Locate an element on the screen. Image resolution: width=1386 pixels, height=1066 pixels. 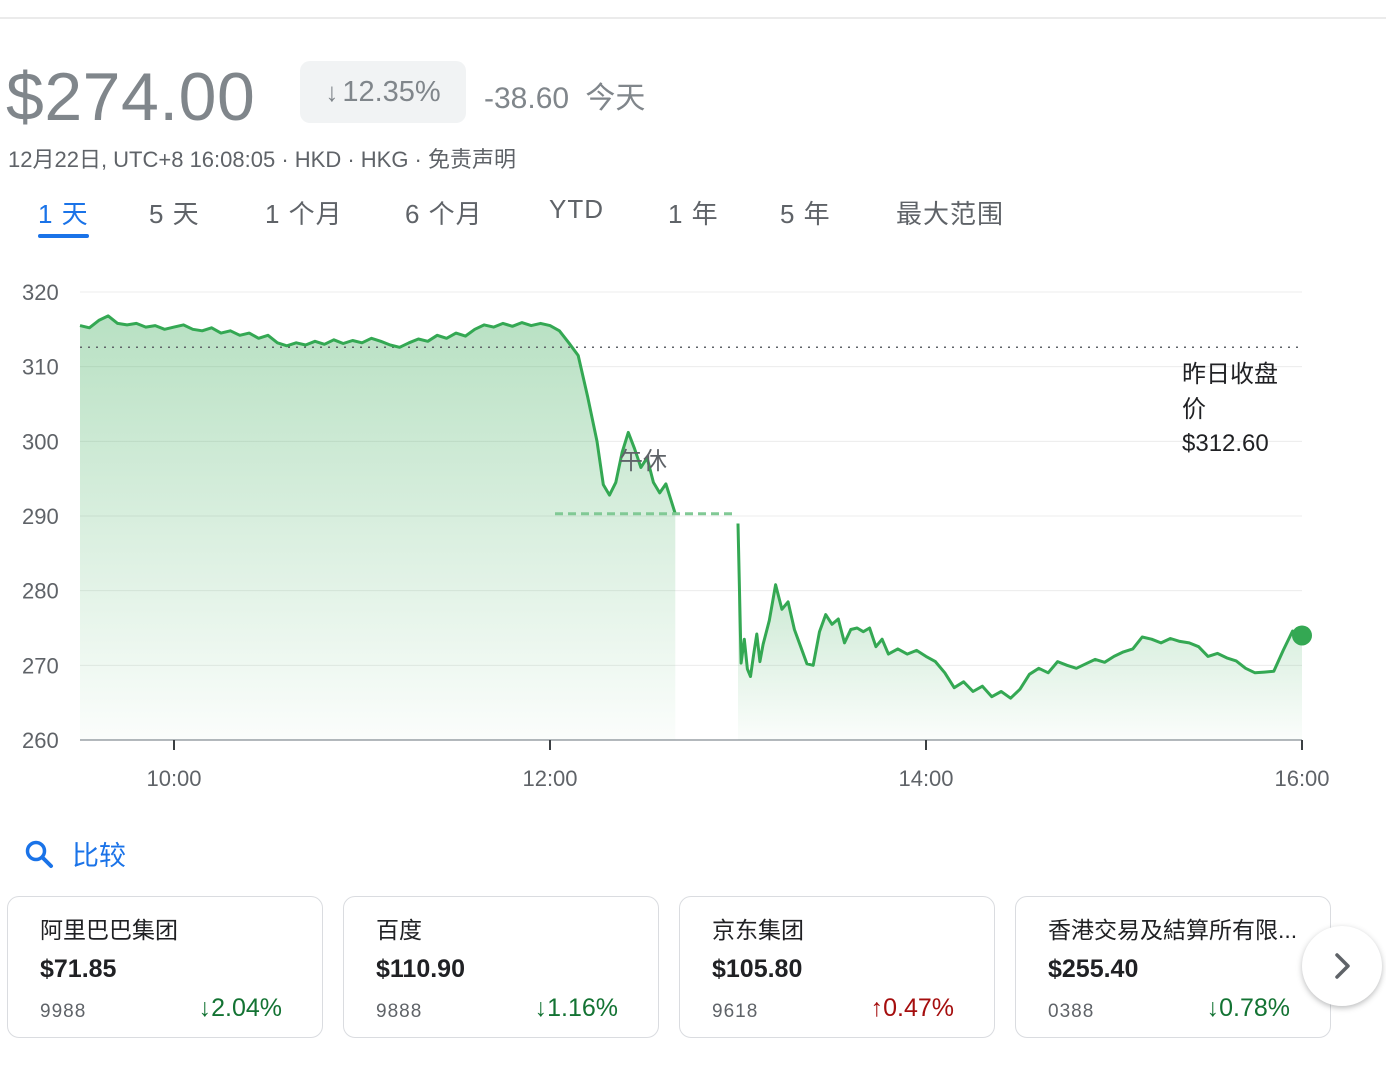
top-divider is located at coordinates (693, 18).